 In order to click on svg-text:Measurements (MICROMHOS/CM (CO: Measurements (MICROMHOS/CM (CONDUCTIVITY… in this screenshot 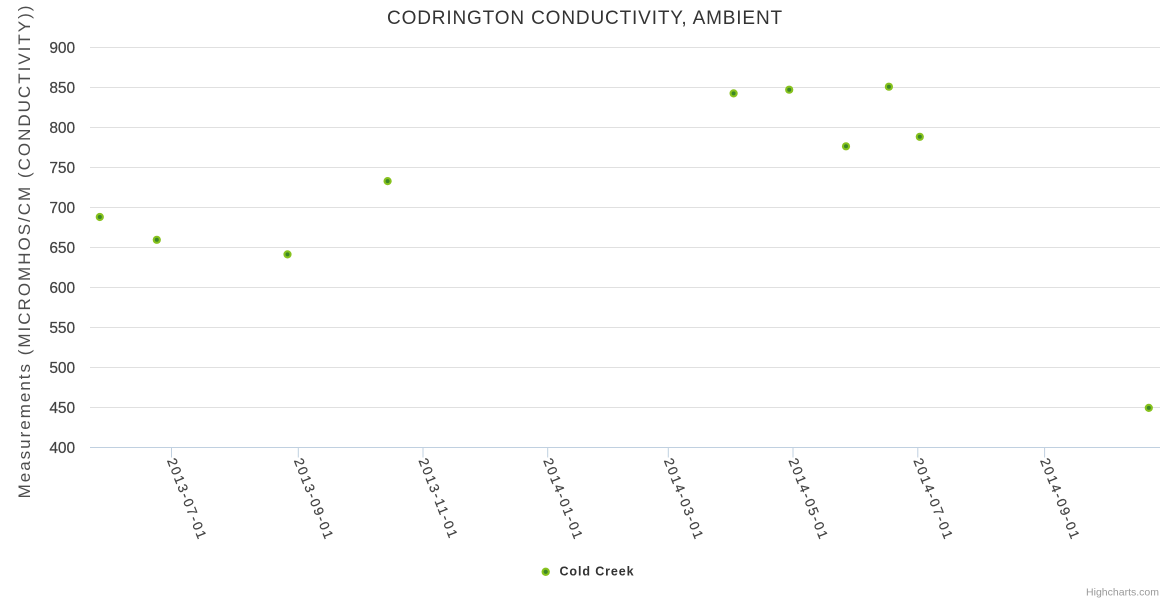, I will do `click(24, 251)`.